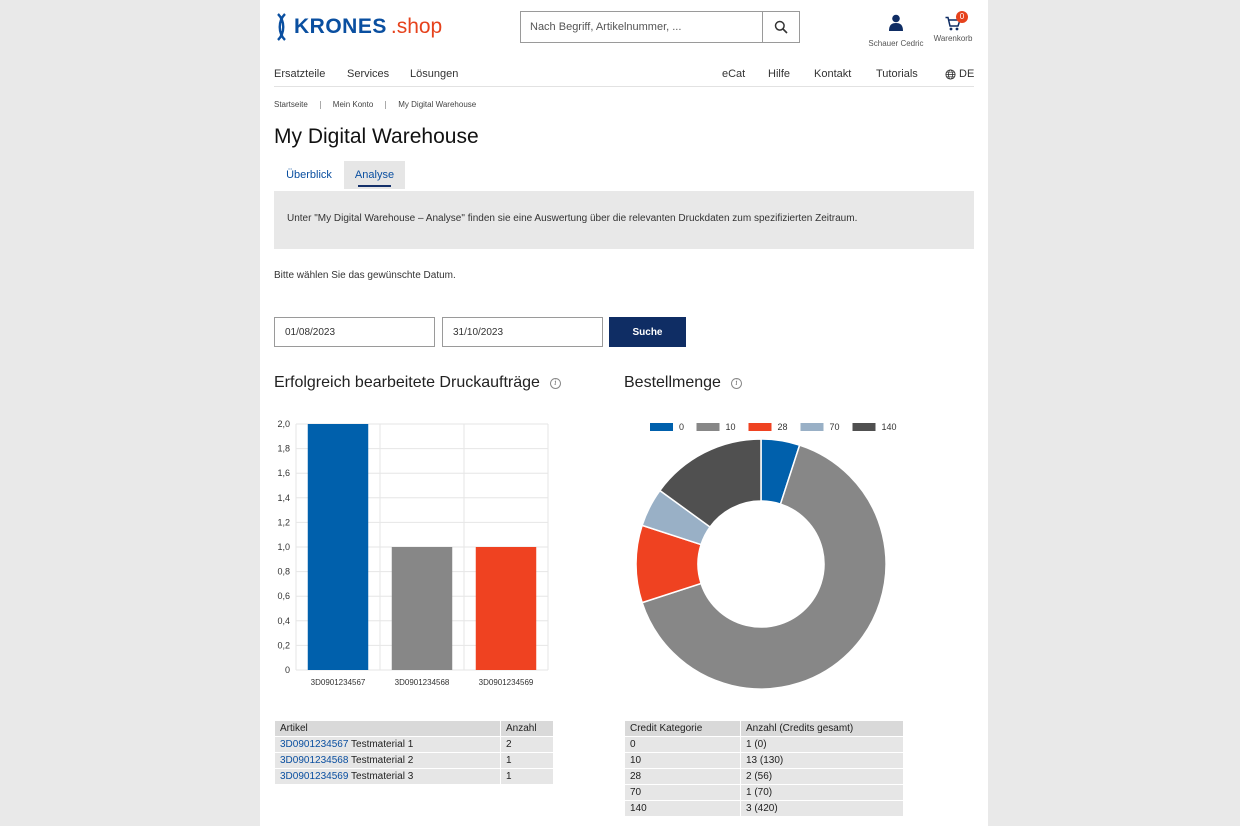 The image size is (1240, 826). Describe the element at coordinates (437, 104) in the screenshot. I see `breadcrumb-current: My Digital Warehouse` at that location.